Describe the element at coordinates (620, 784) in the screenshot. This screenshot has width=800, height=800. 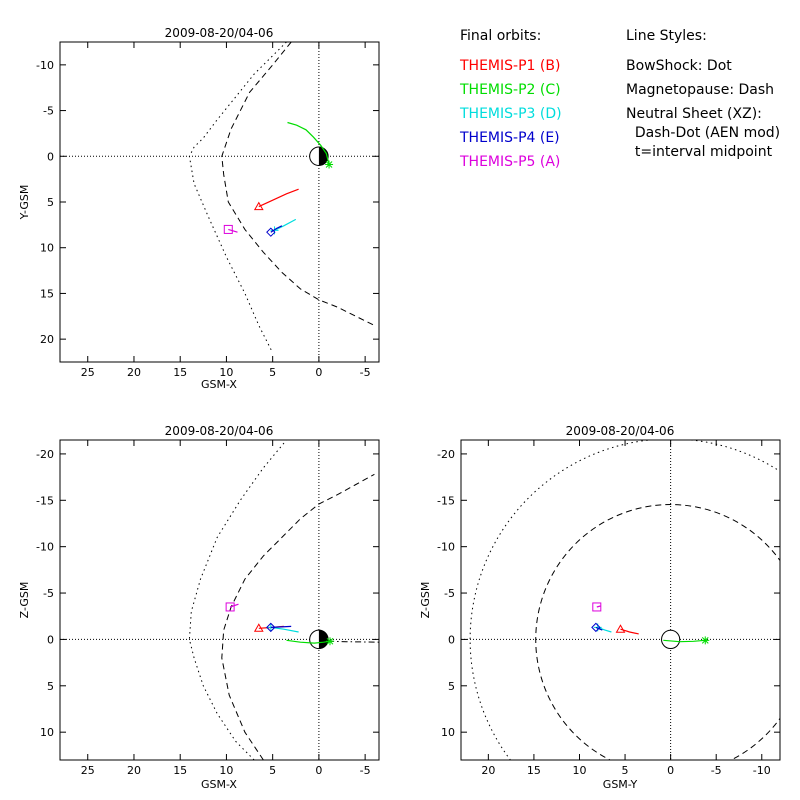
I see `x-axis-label: GSM-Y` at that location.